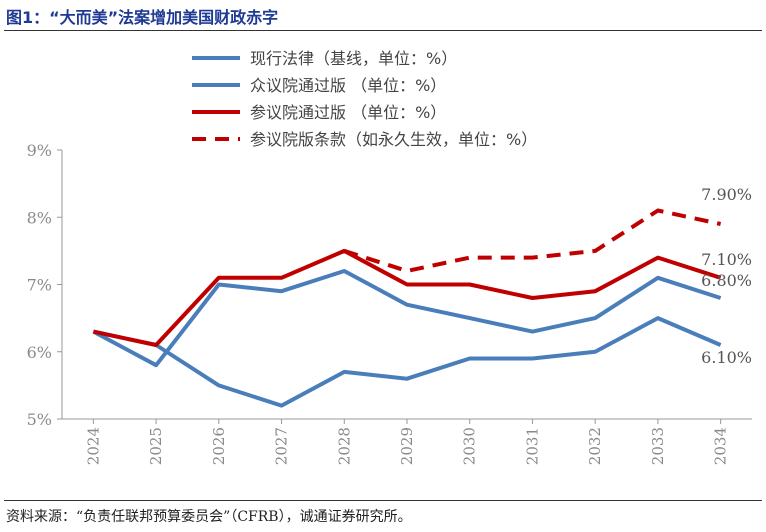 The image size is (766, 532). Describe the element at coordinates (156, 446) in the screenshot. I see `x-tick-label: 2025` at that location.